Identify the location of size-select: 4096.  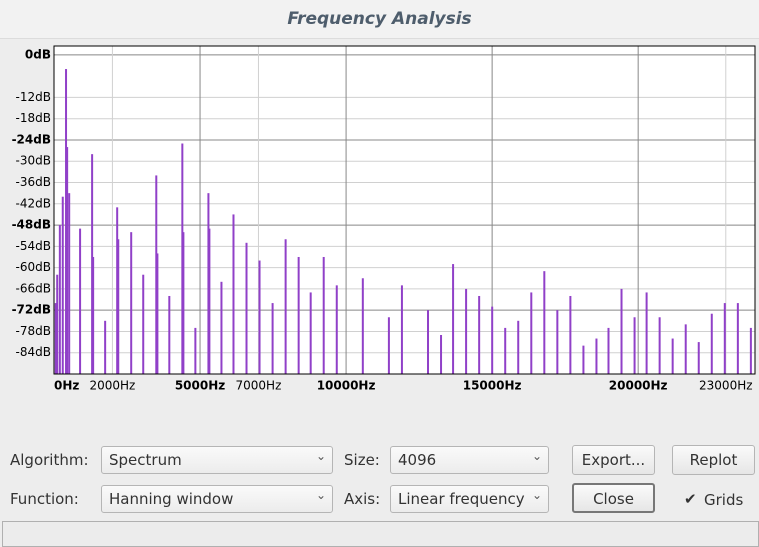
(469, 458).